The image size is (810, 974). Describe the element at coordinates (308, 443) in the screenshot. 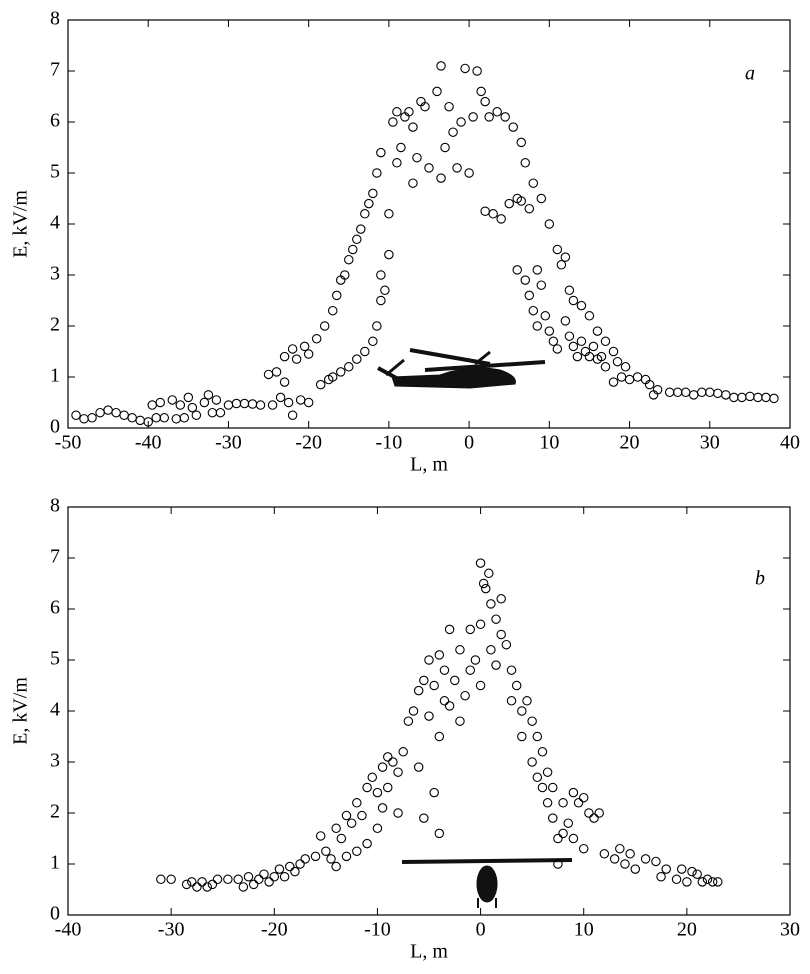

I see `x-tick-label: -20` at that location.